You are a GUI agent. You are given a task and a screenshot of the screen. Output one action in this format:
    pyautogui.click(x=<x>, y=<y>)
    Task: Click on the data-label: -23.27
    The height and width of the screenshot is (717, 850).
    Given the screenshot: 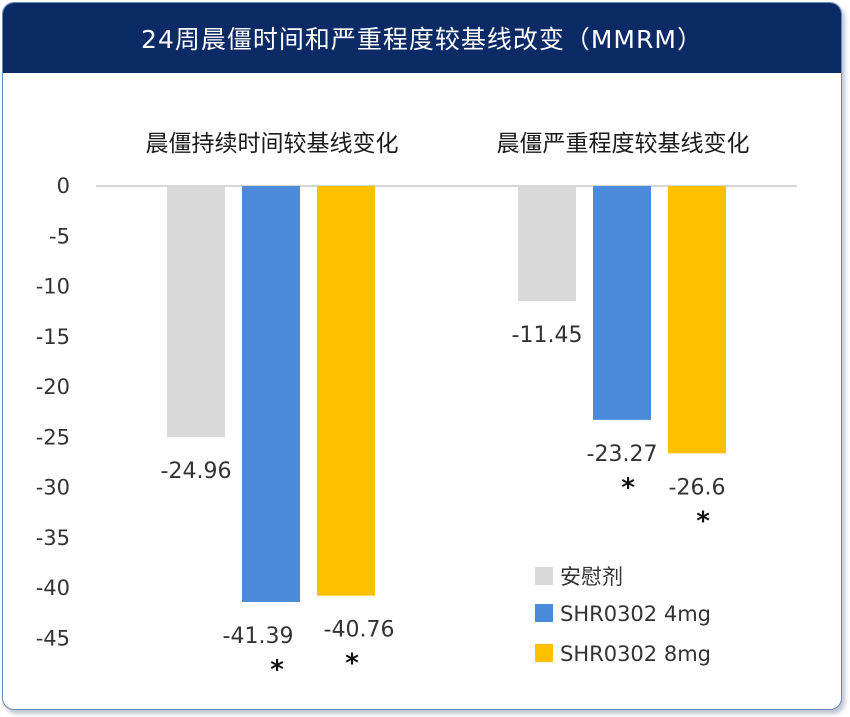 What is the action you would take?
    pyautogui.click(x=622, y=454)
    